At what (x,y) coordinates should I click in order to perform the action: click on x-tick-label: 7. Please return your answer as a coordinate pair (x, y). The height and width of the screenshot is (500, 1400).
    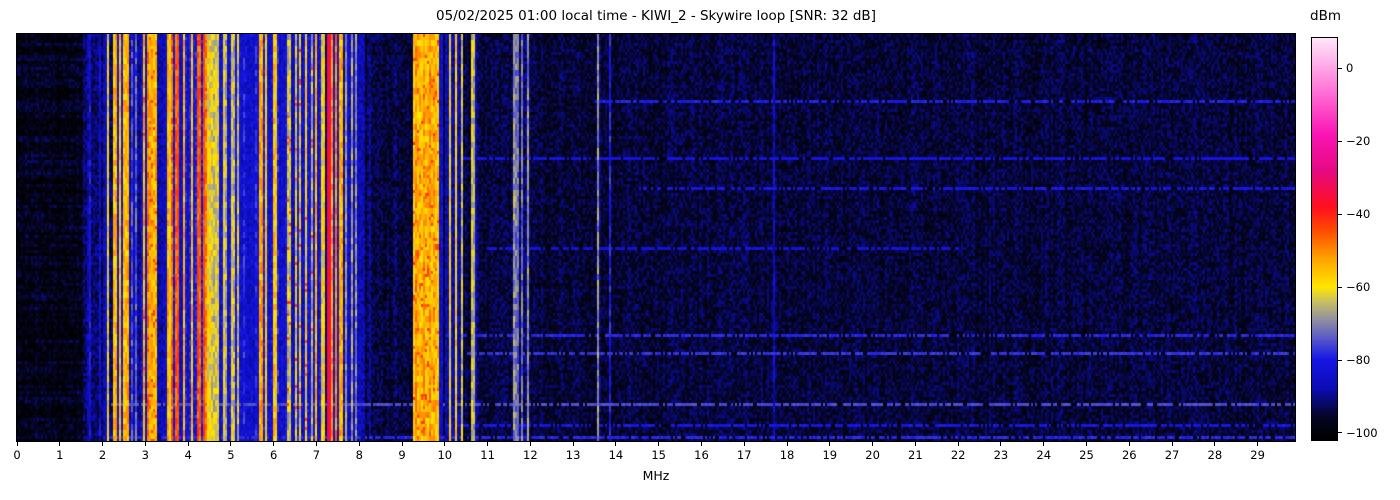
    Looking at the image, I should click on (316, 455).